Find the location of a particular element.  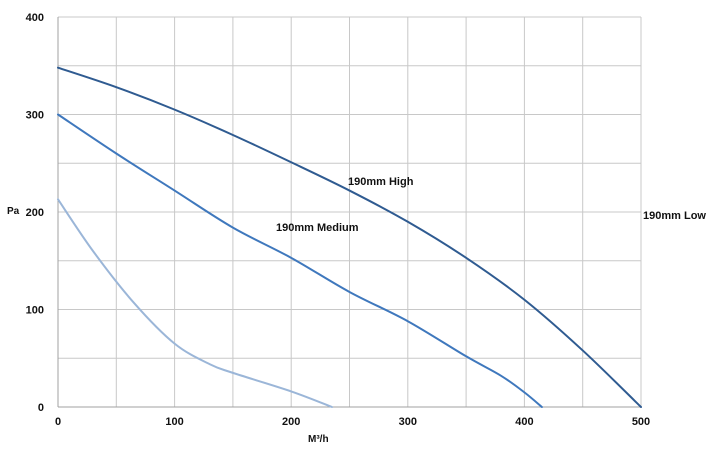

x-tick-label: 200 is located at coordinates (291, 422).